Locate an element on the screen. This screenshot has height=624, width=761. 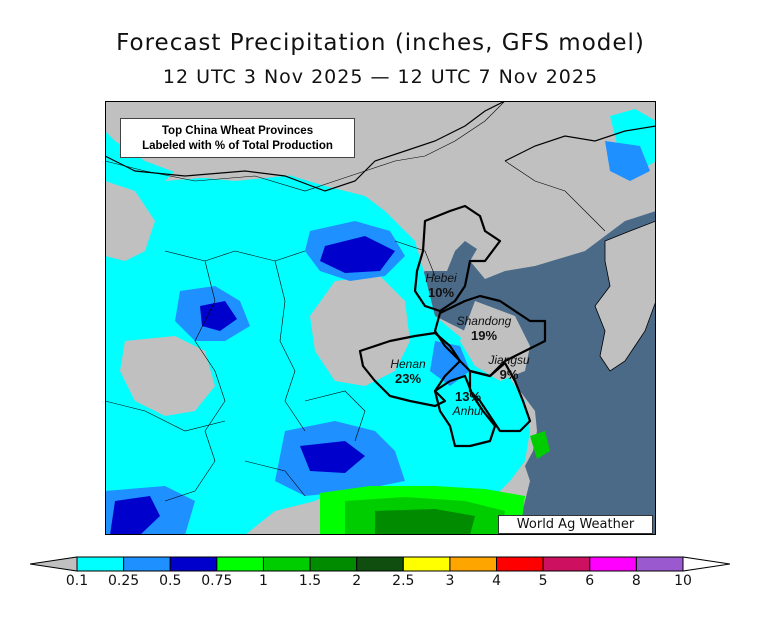
province-label-anhui: 13% Anhui is located at coordinates (468, 403).